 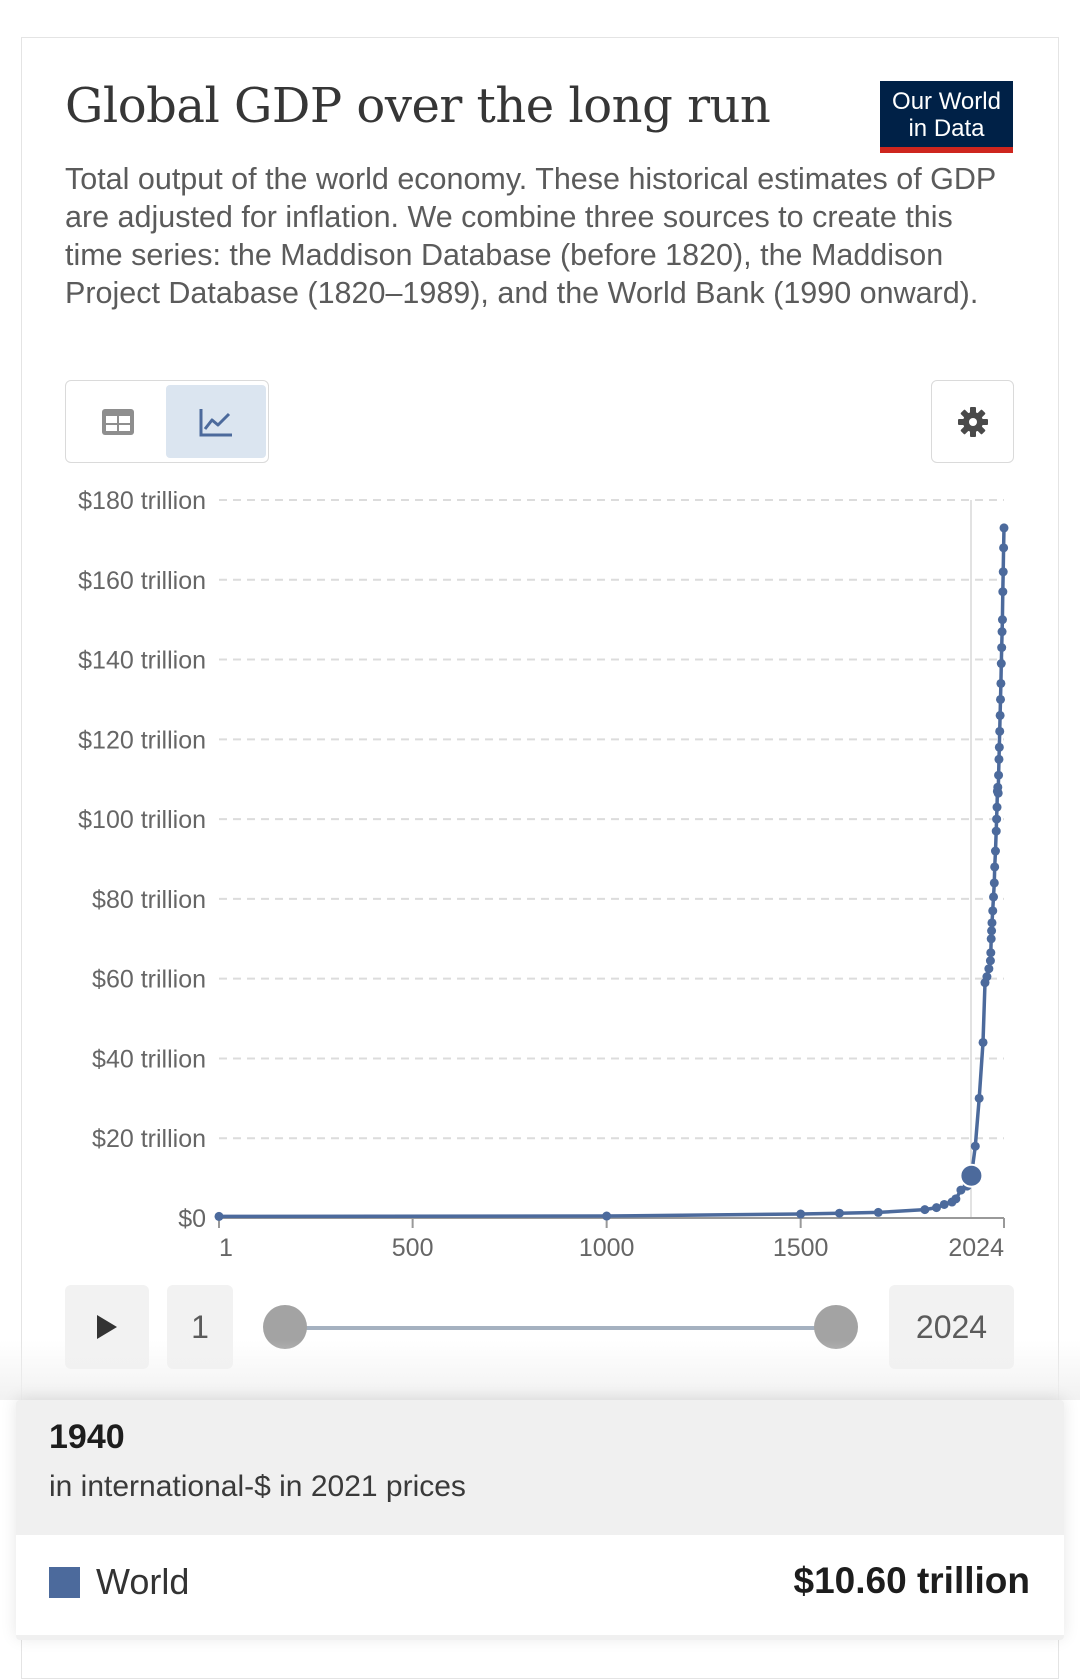 What do you see at coordinates (87, 1437) in the screenshot?
I see `tooltip-year: 1940` at bounding box center [87, 1437].